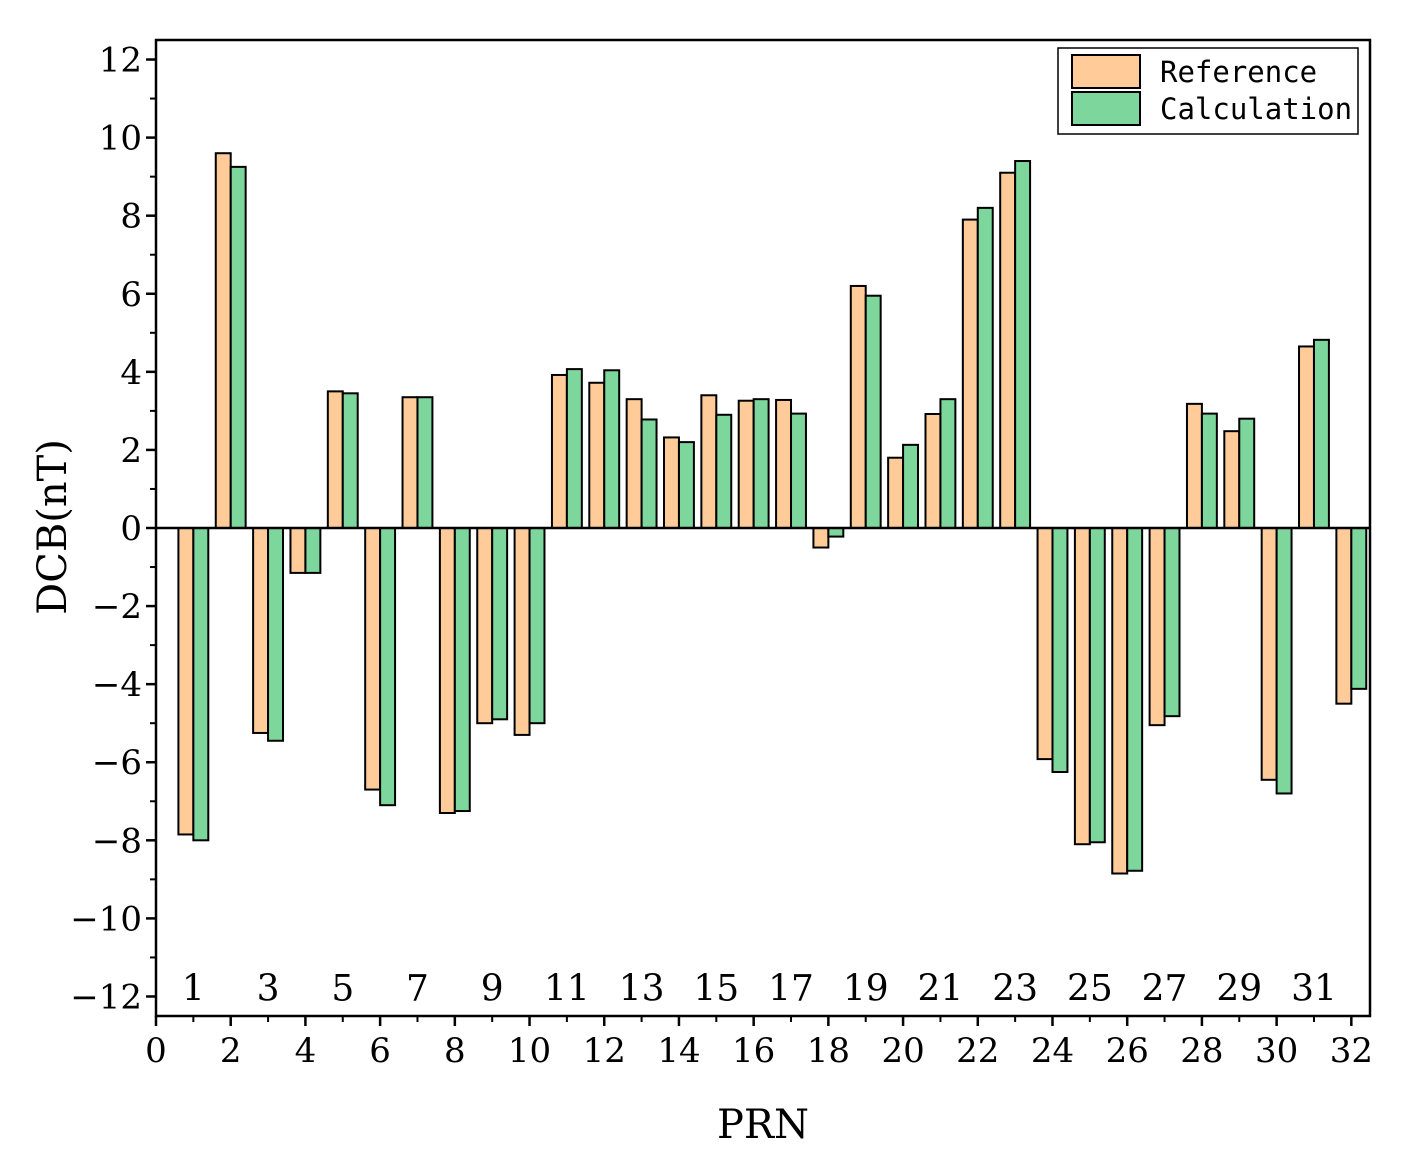 The width and height of the screenshot is (1428, 1168). Describe the element at coordinates (113, 529) in the screenshot. I see `y-axis-ticks: −12 −10 −8 −6 −4 −2 0 2 4 6 8 10 12` at that location.